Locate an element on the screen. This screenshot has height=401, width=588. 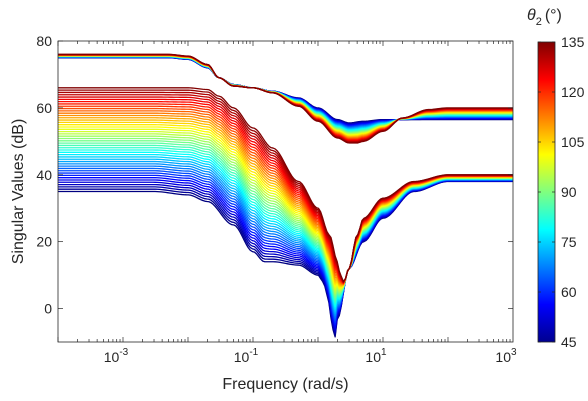
y-tick-label: 40 is located at coordinates (44, 175).